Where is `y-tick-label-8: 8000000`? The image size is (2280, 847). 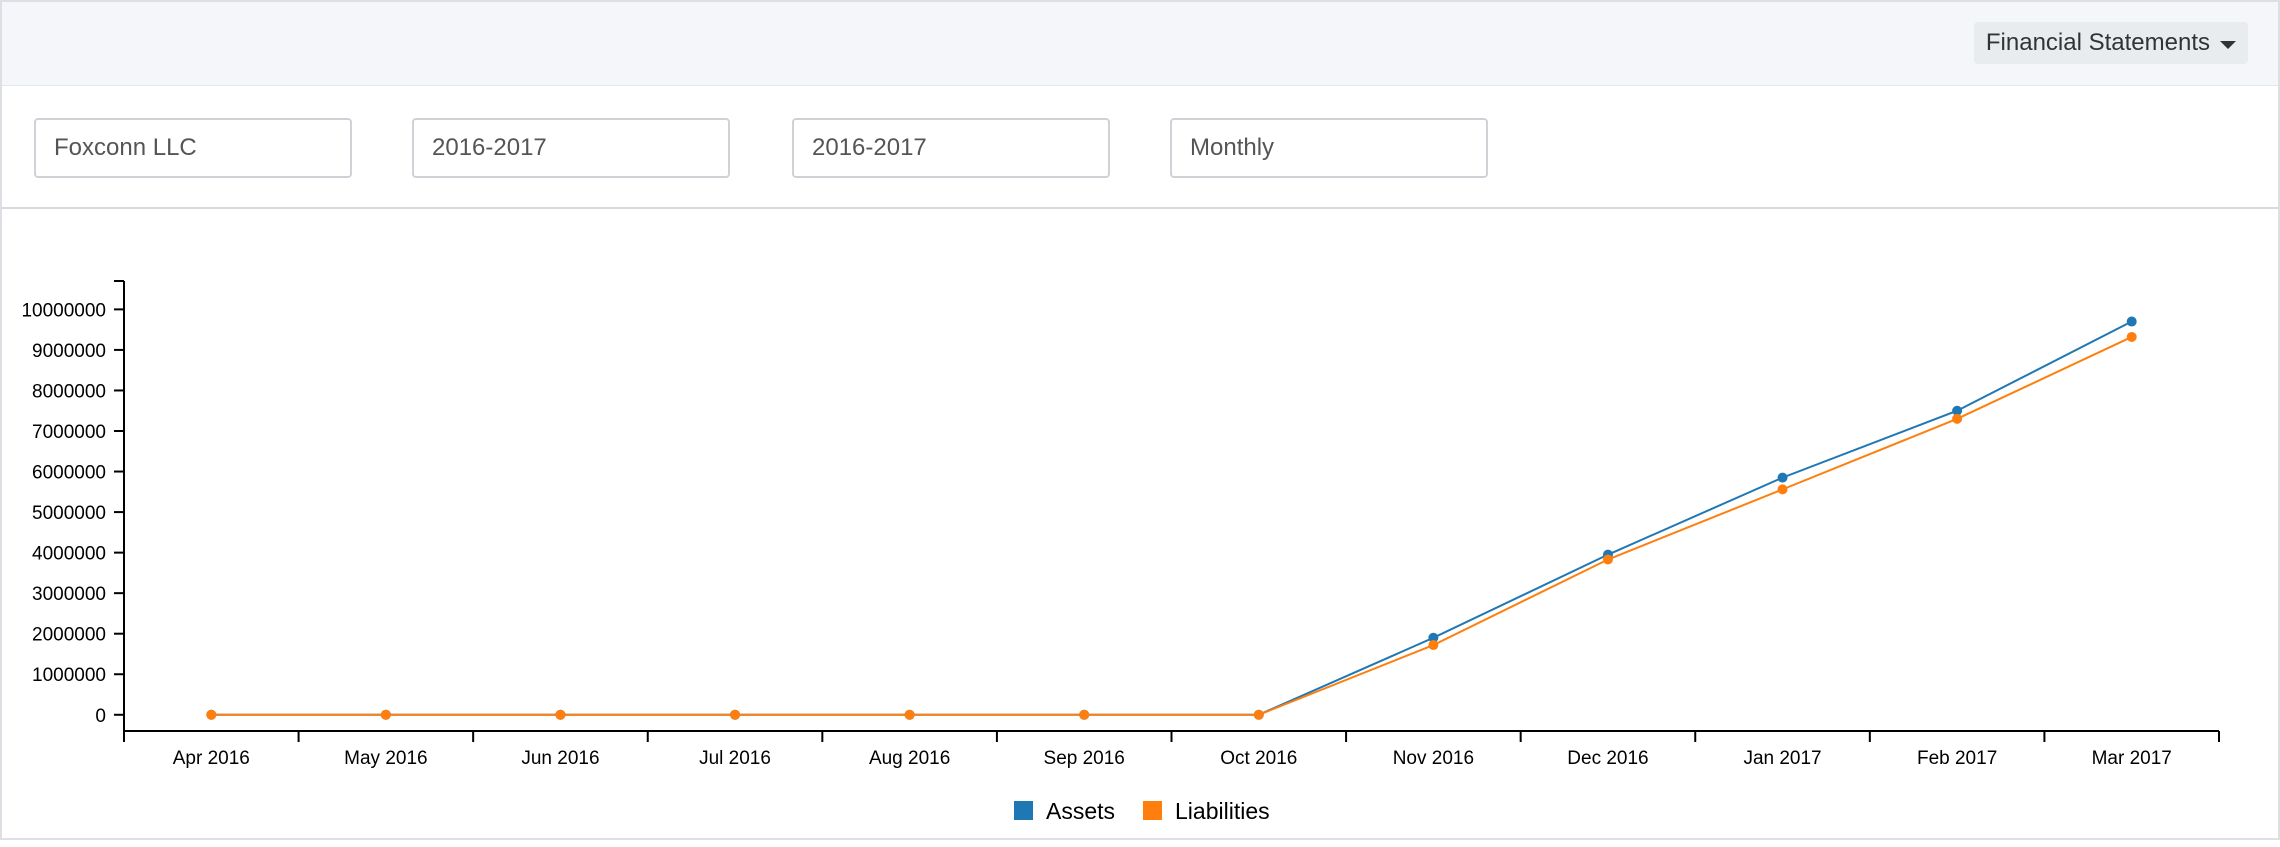
y-tick-label-8: 8000000 is located at coordinates (69, 391).